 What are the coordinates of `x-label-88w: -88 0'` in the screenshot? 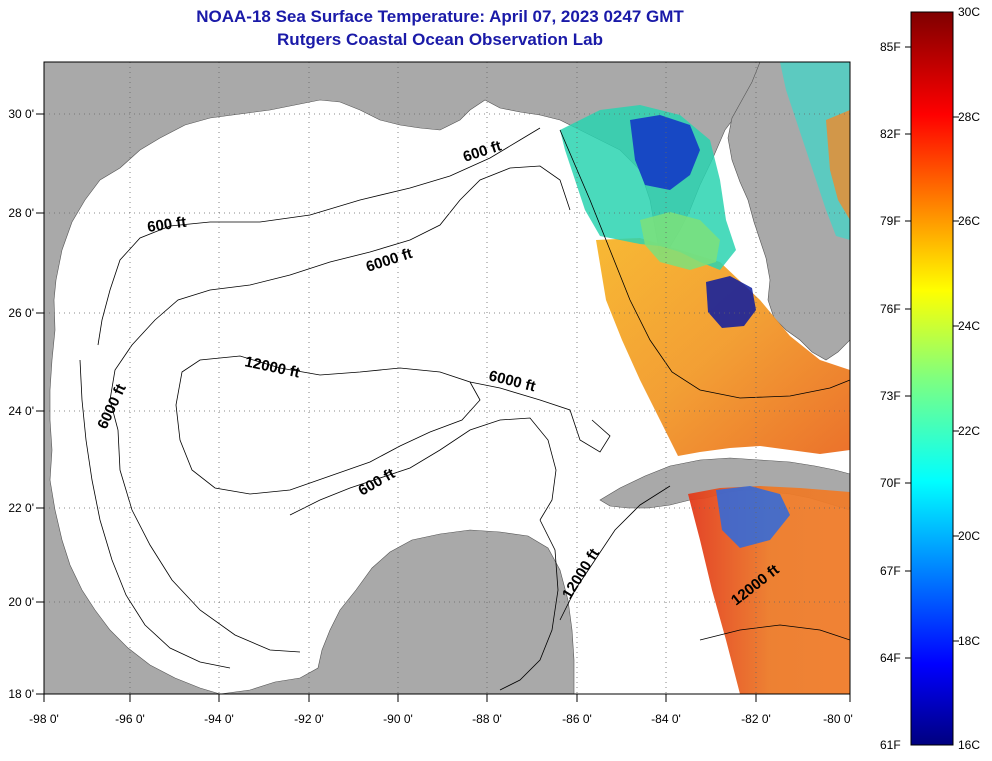 It's located at (487, 719).